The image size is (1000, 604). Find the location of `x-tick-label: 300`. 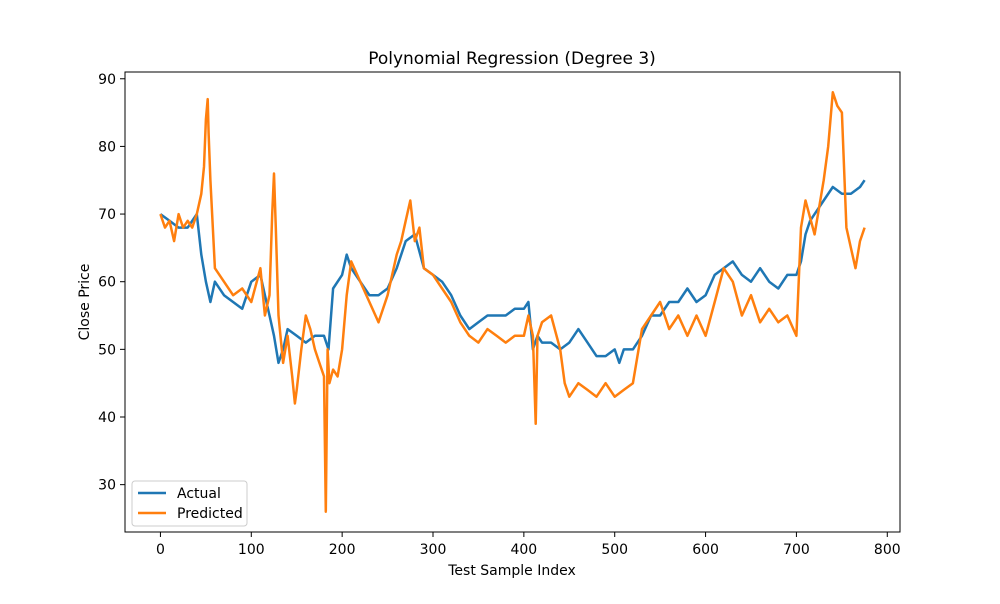

x-tick-label: 300 is located at coordinates (433, 550).